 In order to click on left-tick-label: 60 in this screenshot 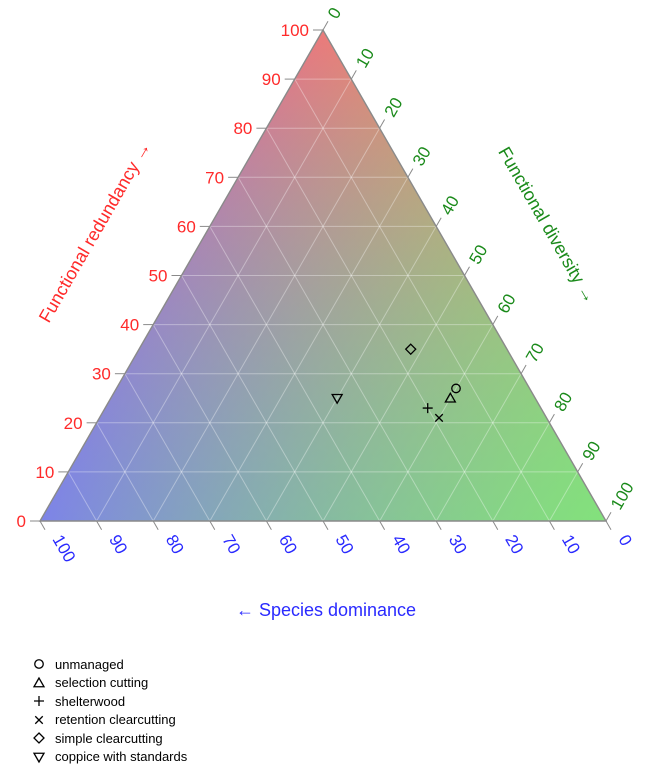, I will do `click(186, 226)`.